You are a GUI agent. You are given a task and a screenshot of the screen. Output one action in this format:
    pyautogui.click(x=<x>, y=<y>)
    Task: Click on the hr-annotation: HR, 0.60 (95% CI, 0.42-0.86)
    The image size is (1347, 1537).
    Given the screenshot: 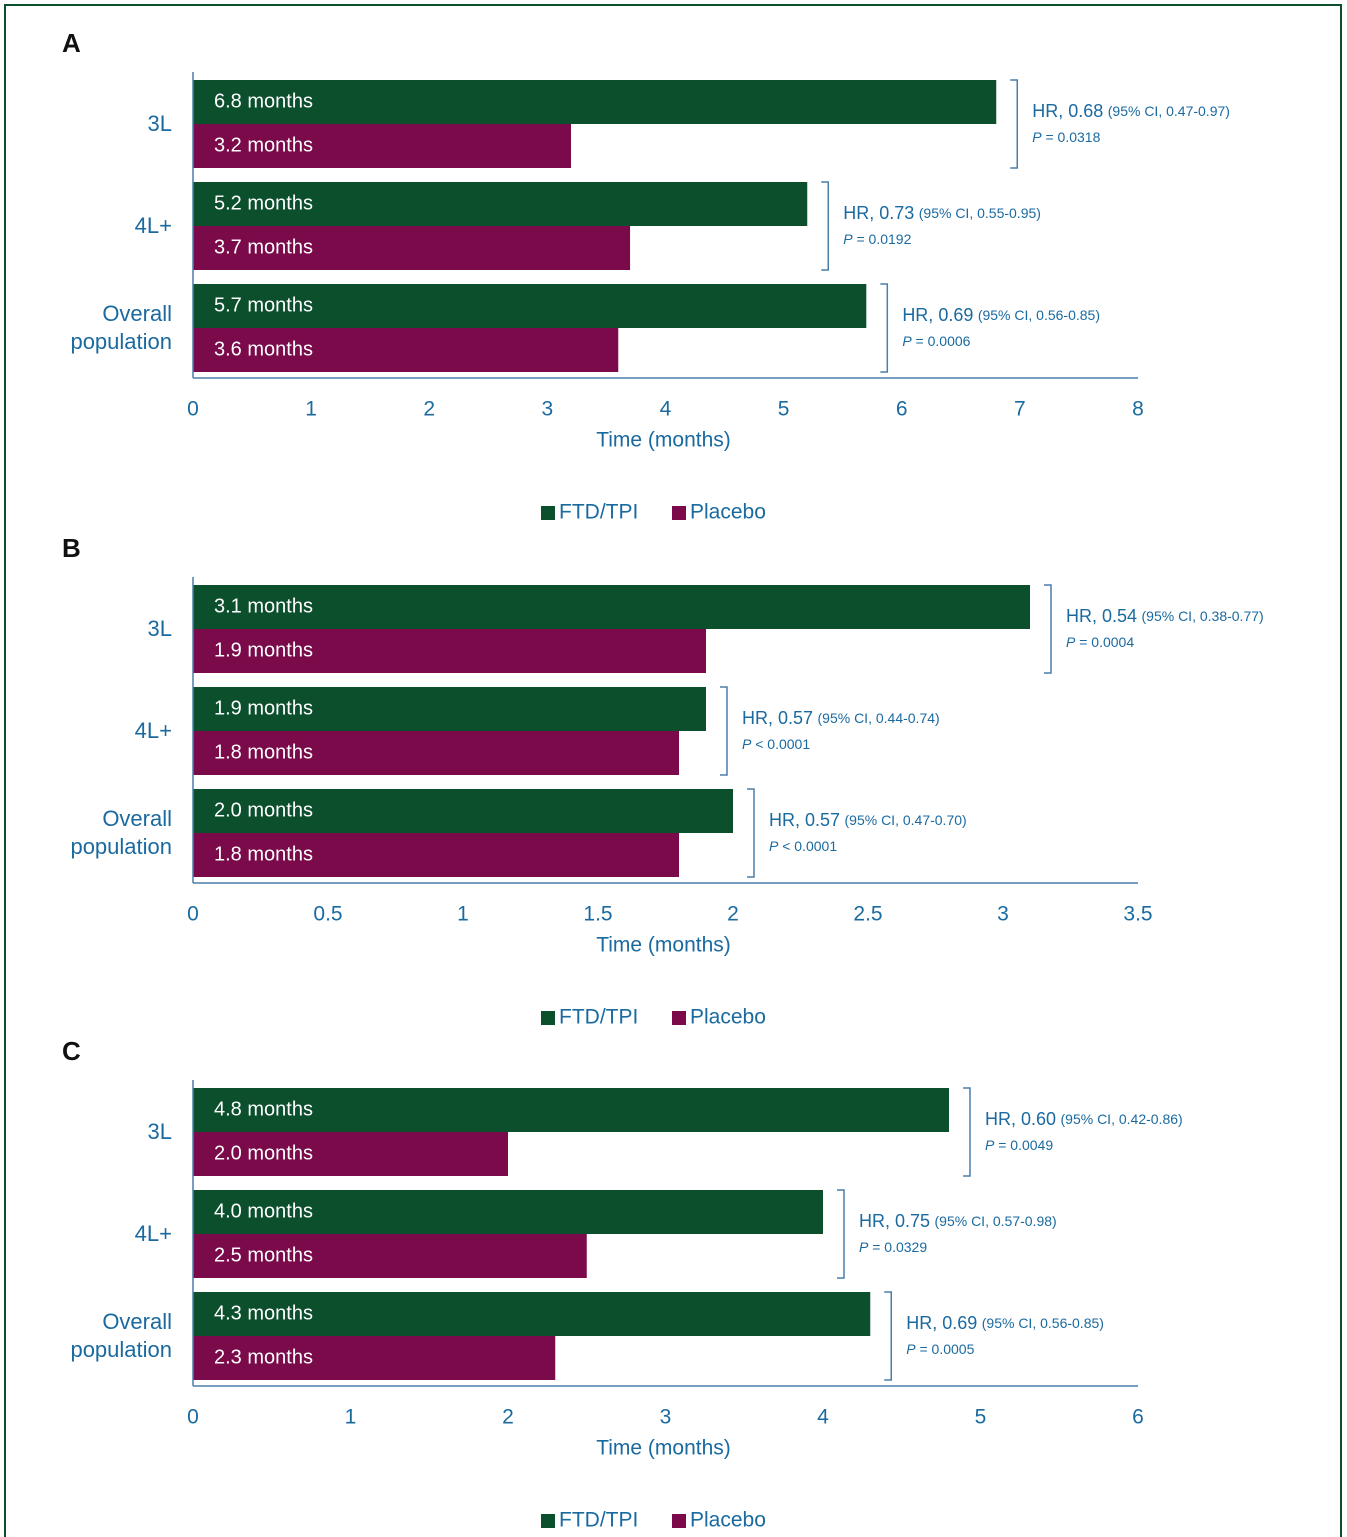 What is the action you would take?
    pyautogui.click(x=1084, y=1119)
    